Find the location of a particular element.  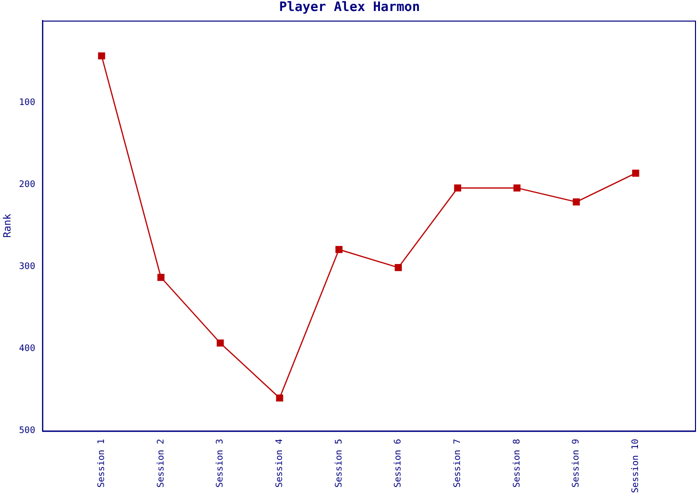

y-tick-label: 400 is located at coordinates (27, 349).